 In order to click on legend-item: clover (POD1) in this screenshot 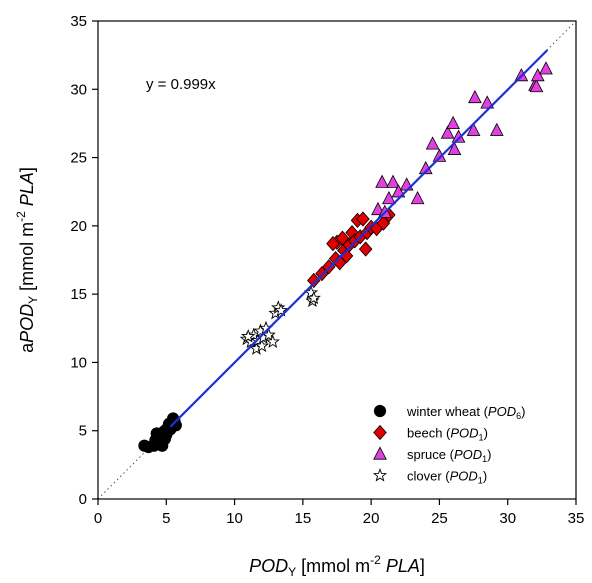, I will do `click(429, 477)`.